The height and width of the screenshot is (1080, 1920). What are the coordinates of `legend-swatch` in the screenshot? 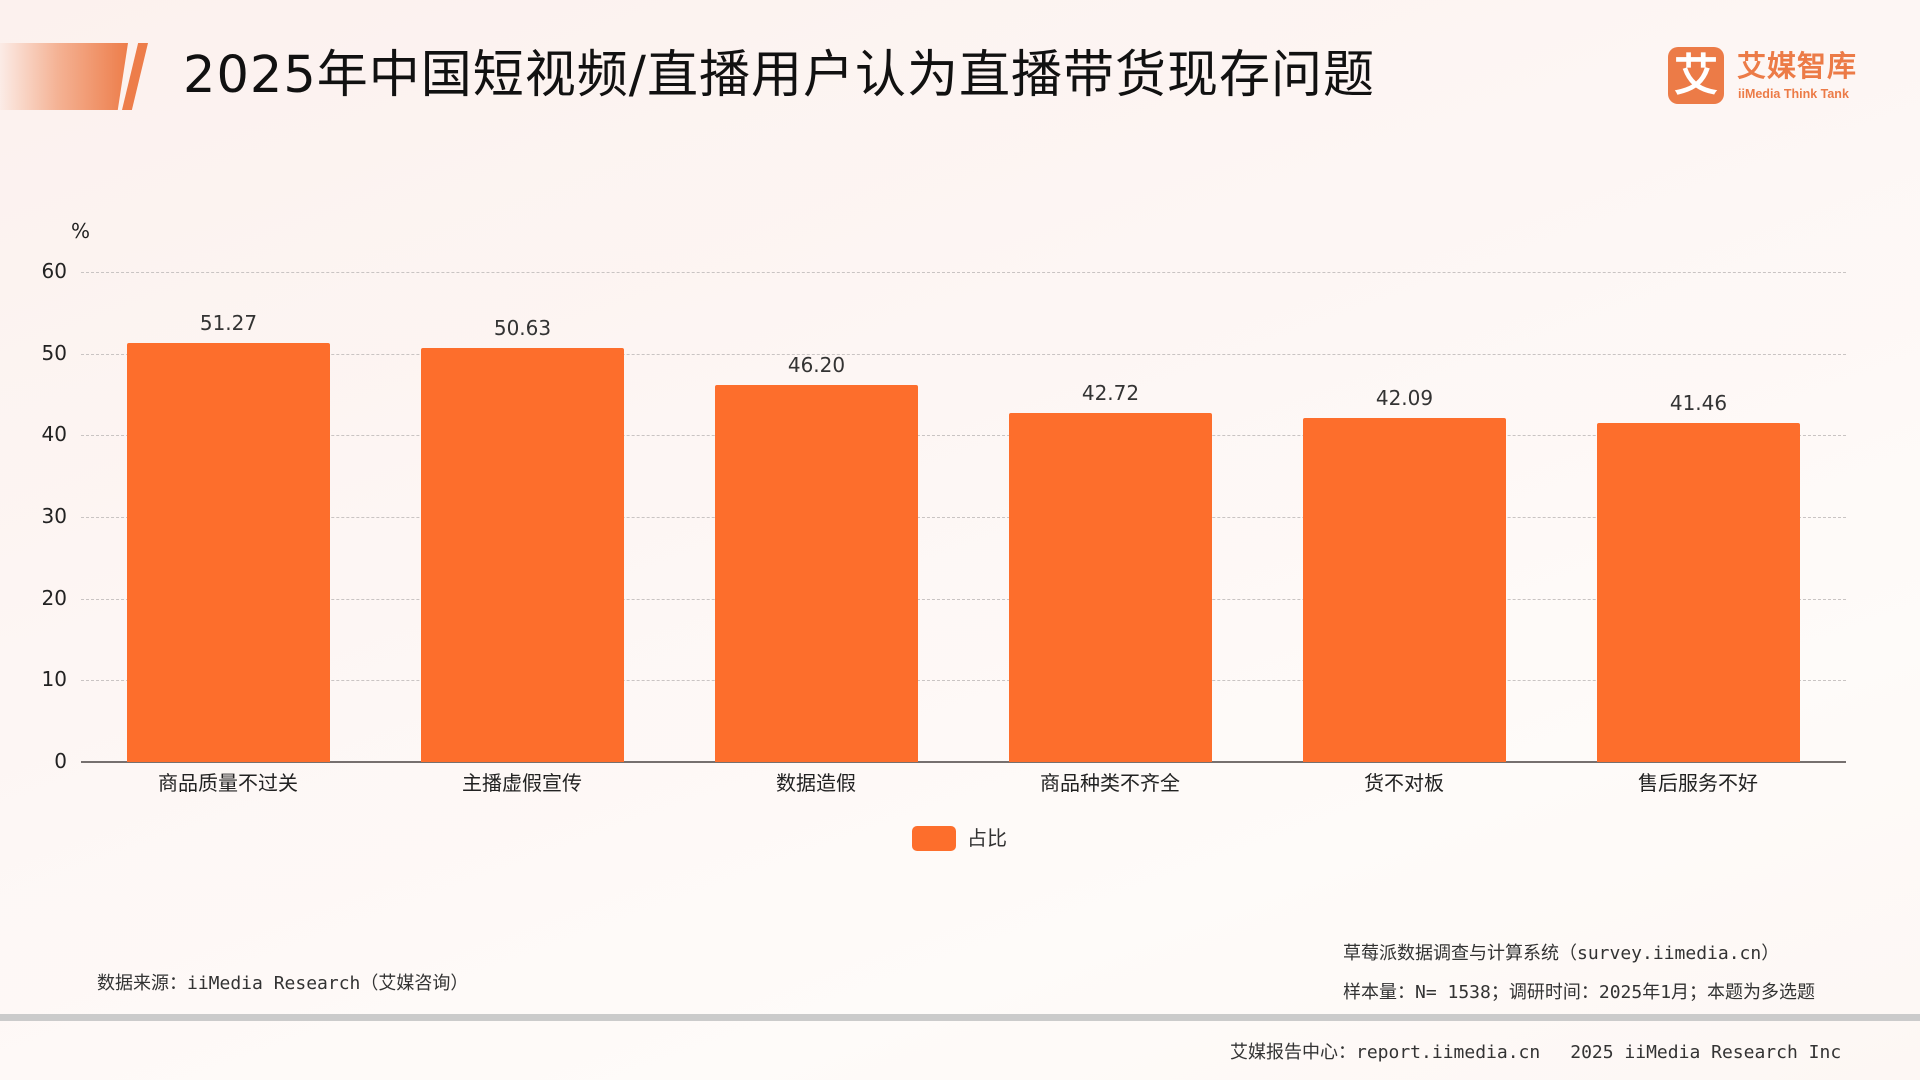 It's located at (934, 838).